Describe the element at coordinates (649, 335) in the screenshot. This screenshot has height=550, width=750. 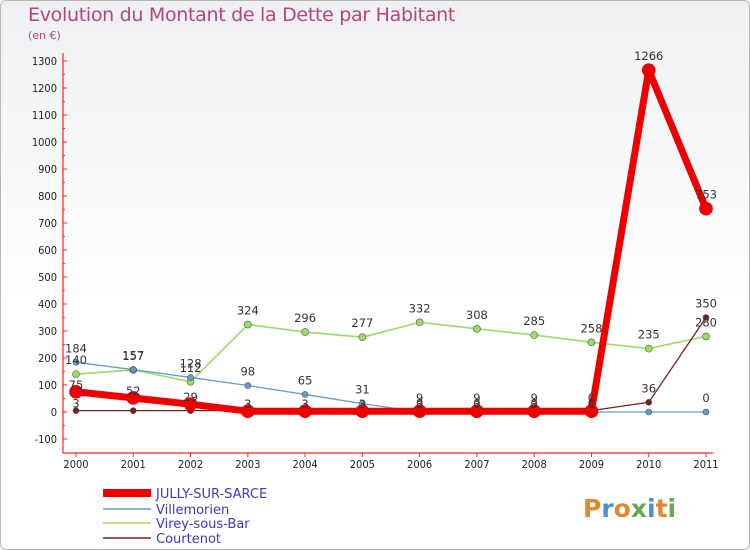
I see `data-label-virey-sous-bar: 235` at that location.